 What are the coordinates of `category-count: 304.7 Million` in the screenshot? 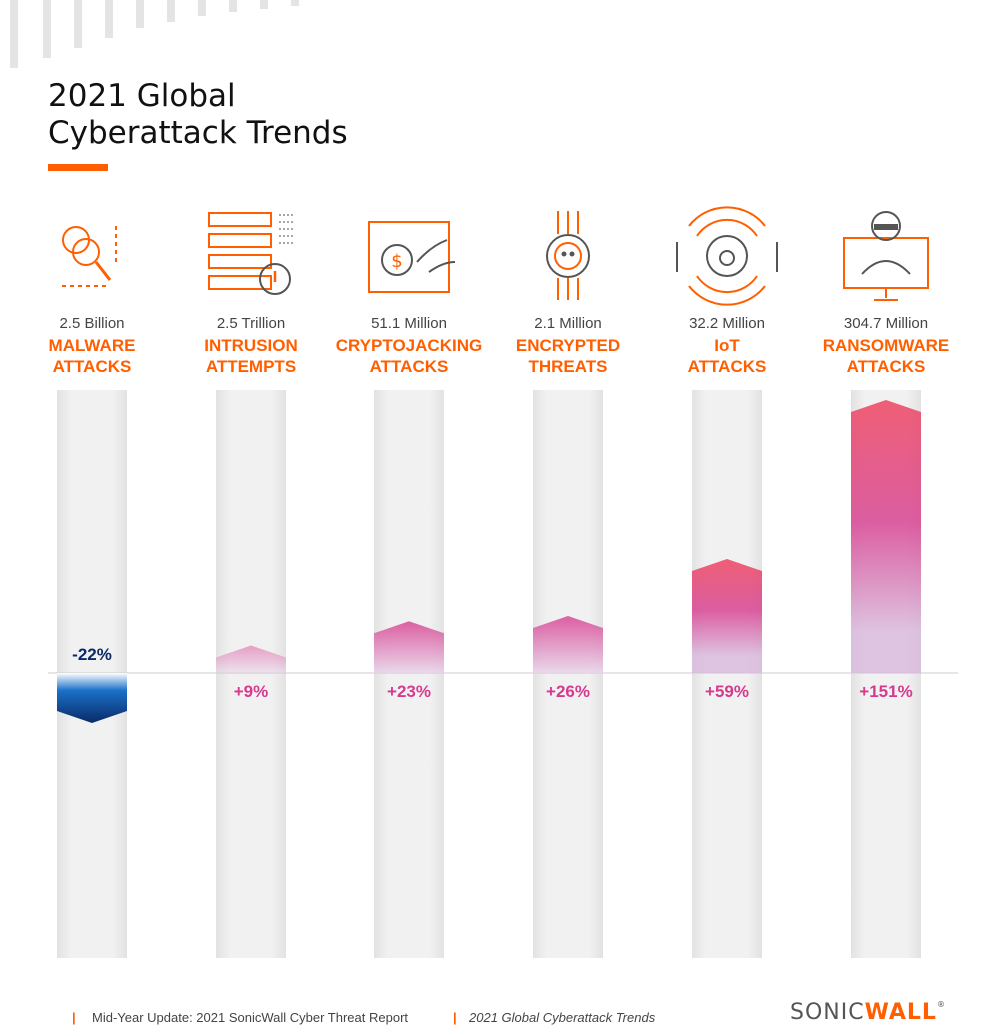 It's located at (886, 323).